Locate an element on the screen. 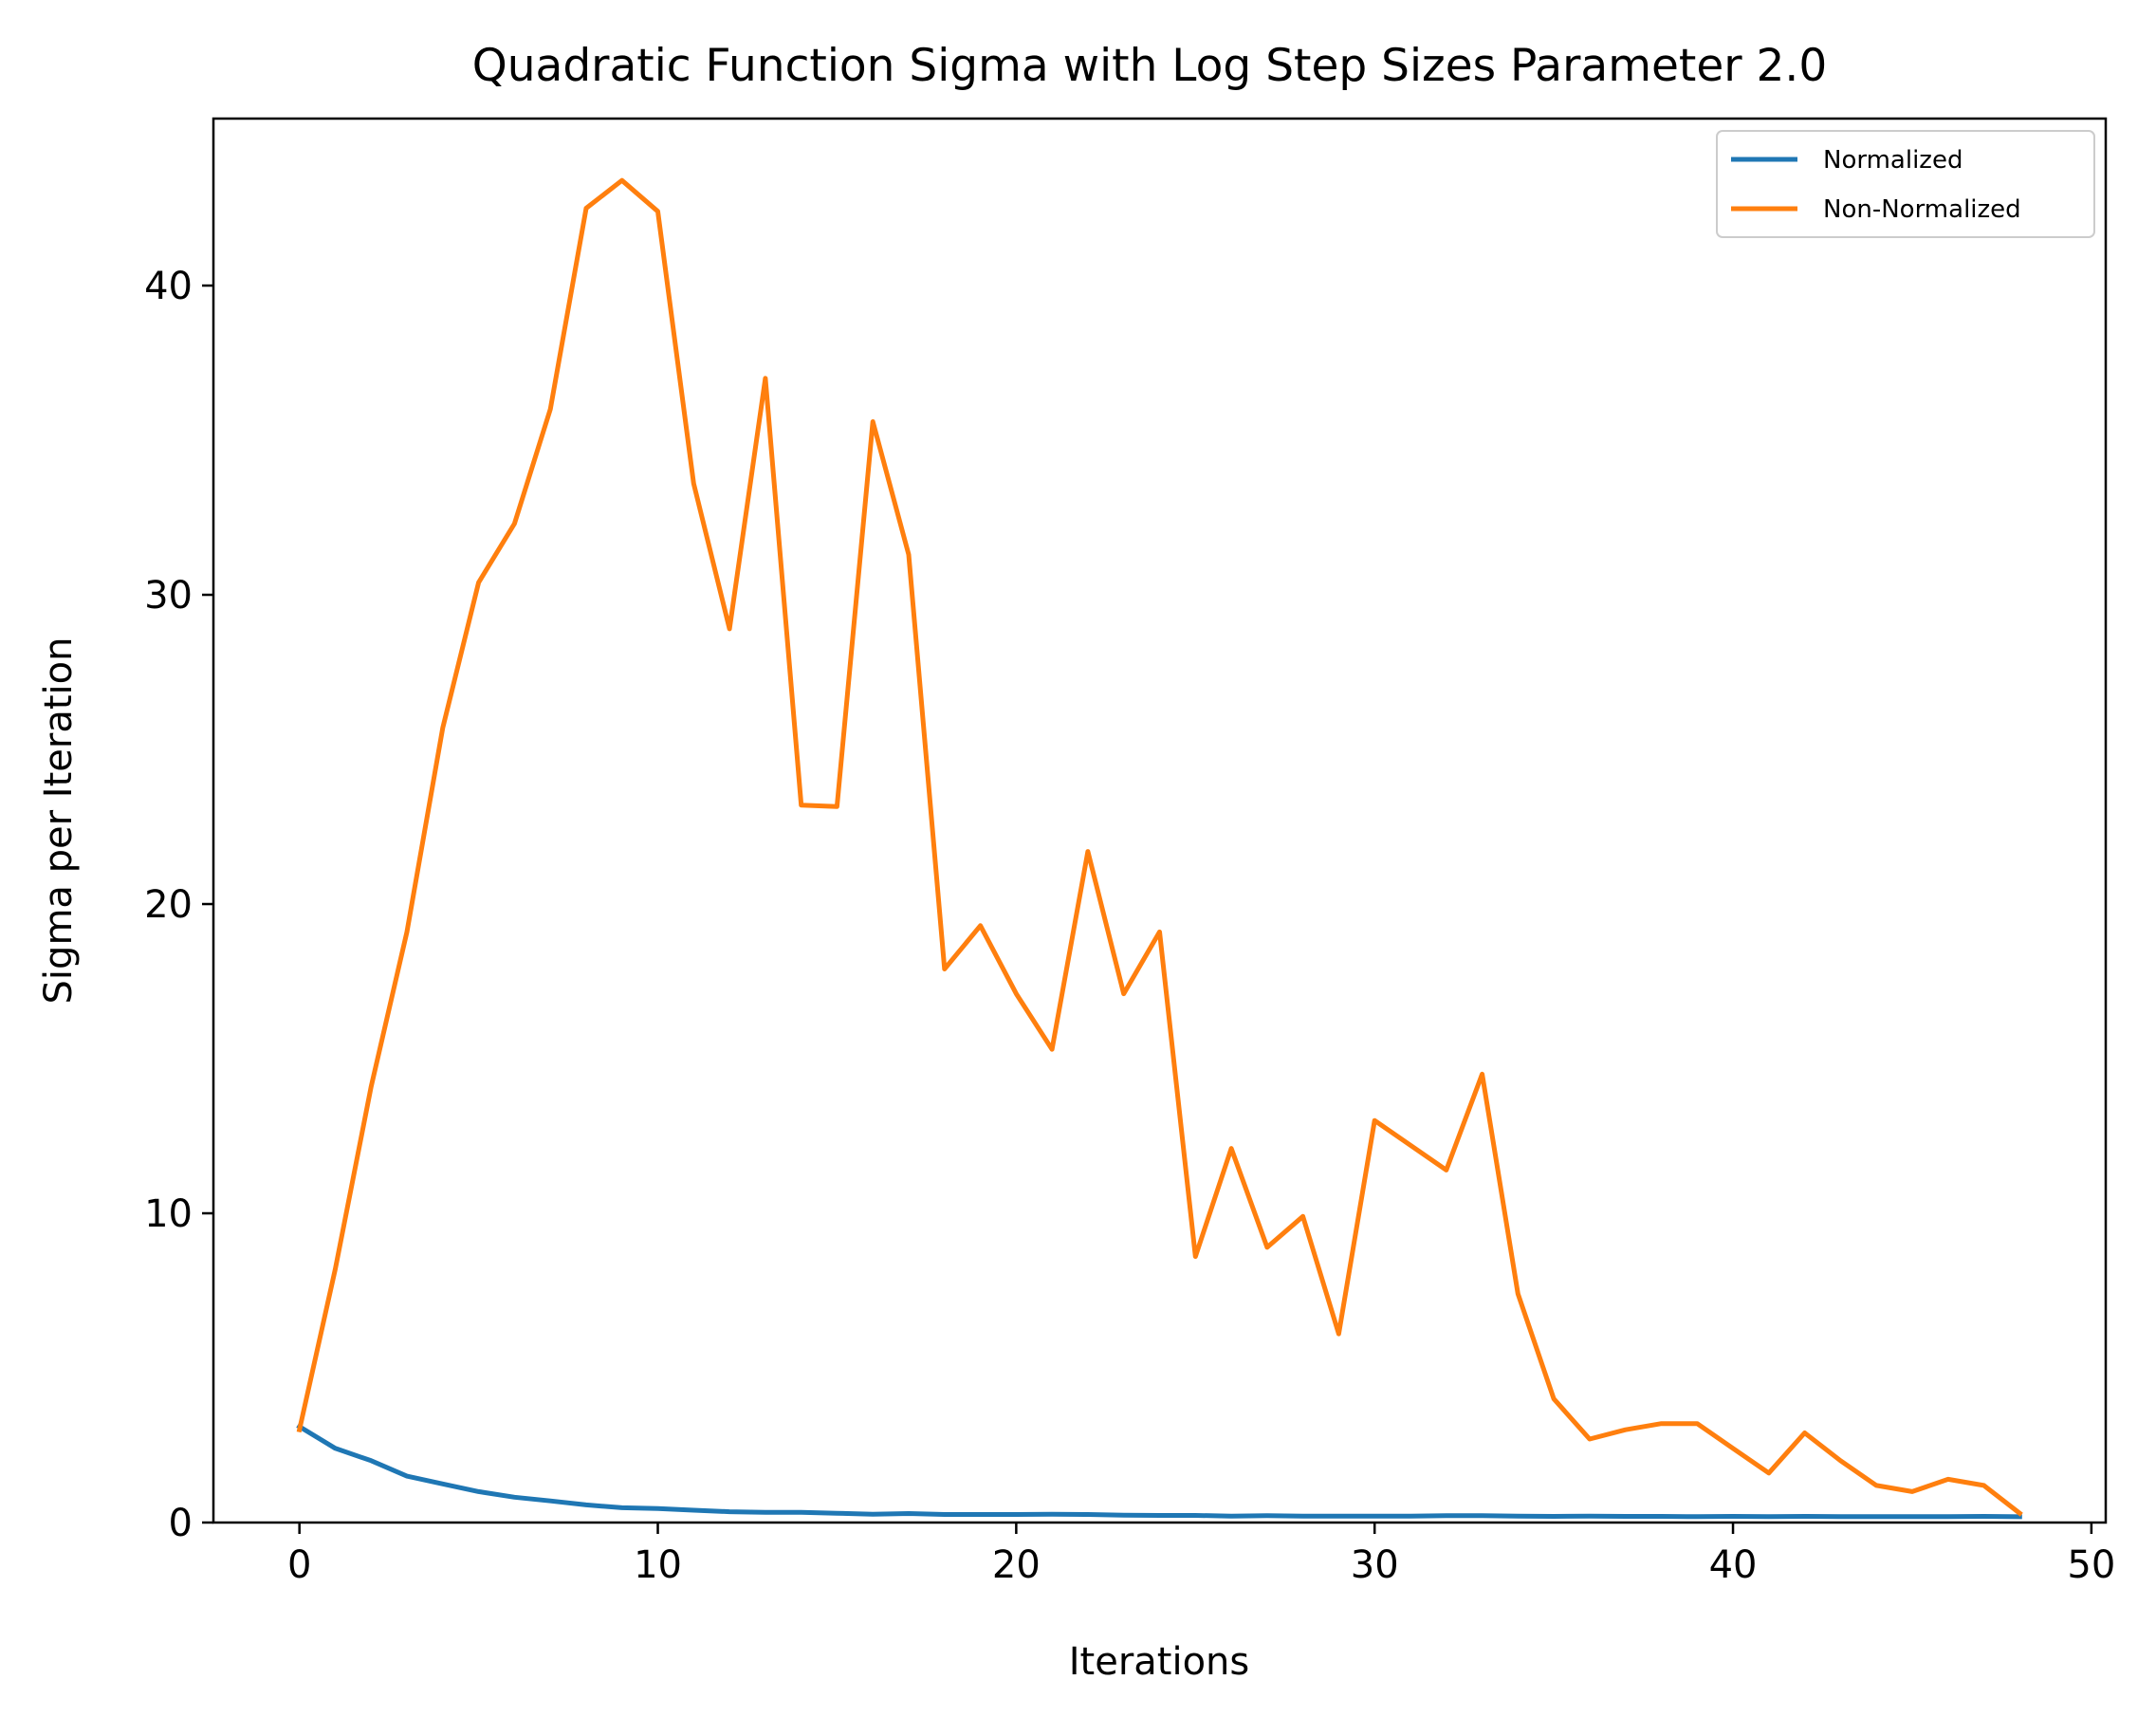  x-axis-label: Iterations is located at coordinates (1159, 1662).